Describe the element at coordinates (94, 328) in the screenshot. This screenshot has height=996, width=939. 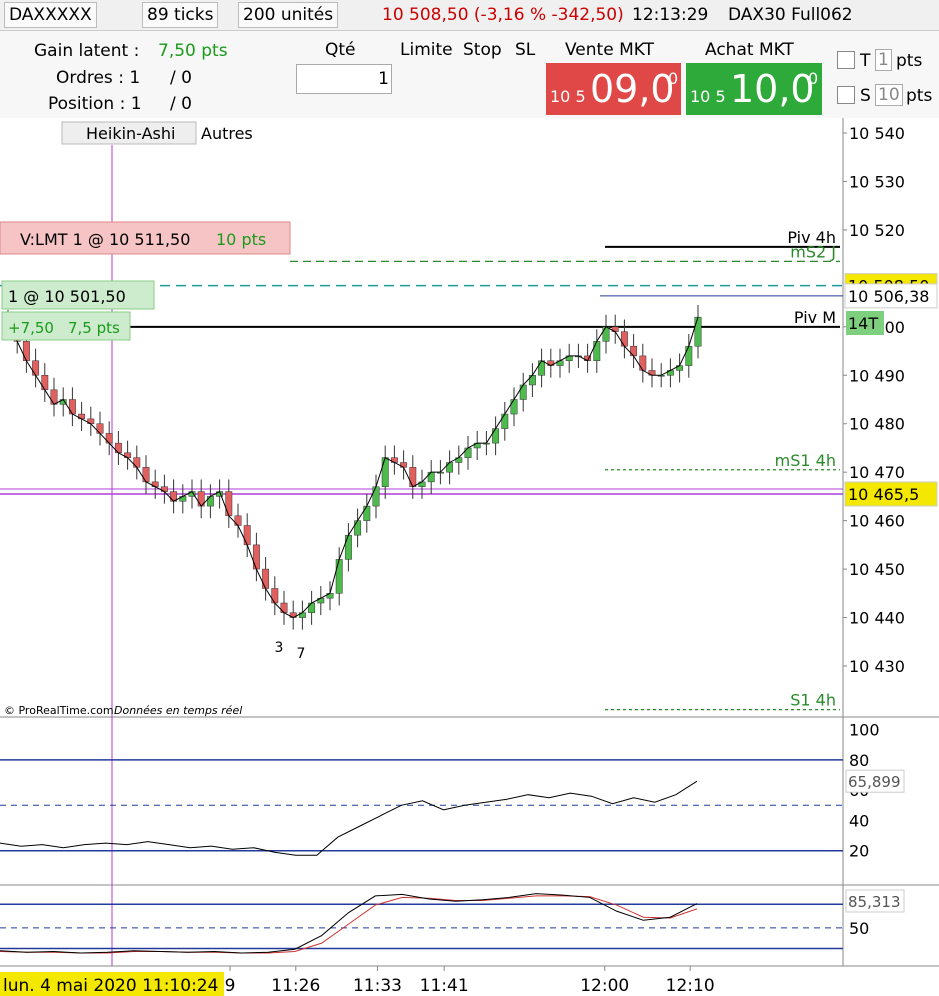
I see `position-pts: 7,5 pts` at that location.